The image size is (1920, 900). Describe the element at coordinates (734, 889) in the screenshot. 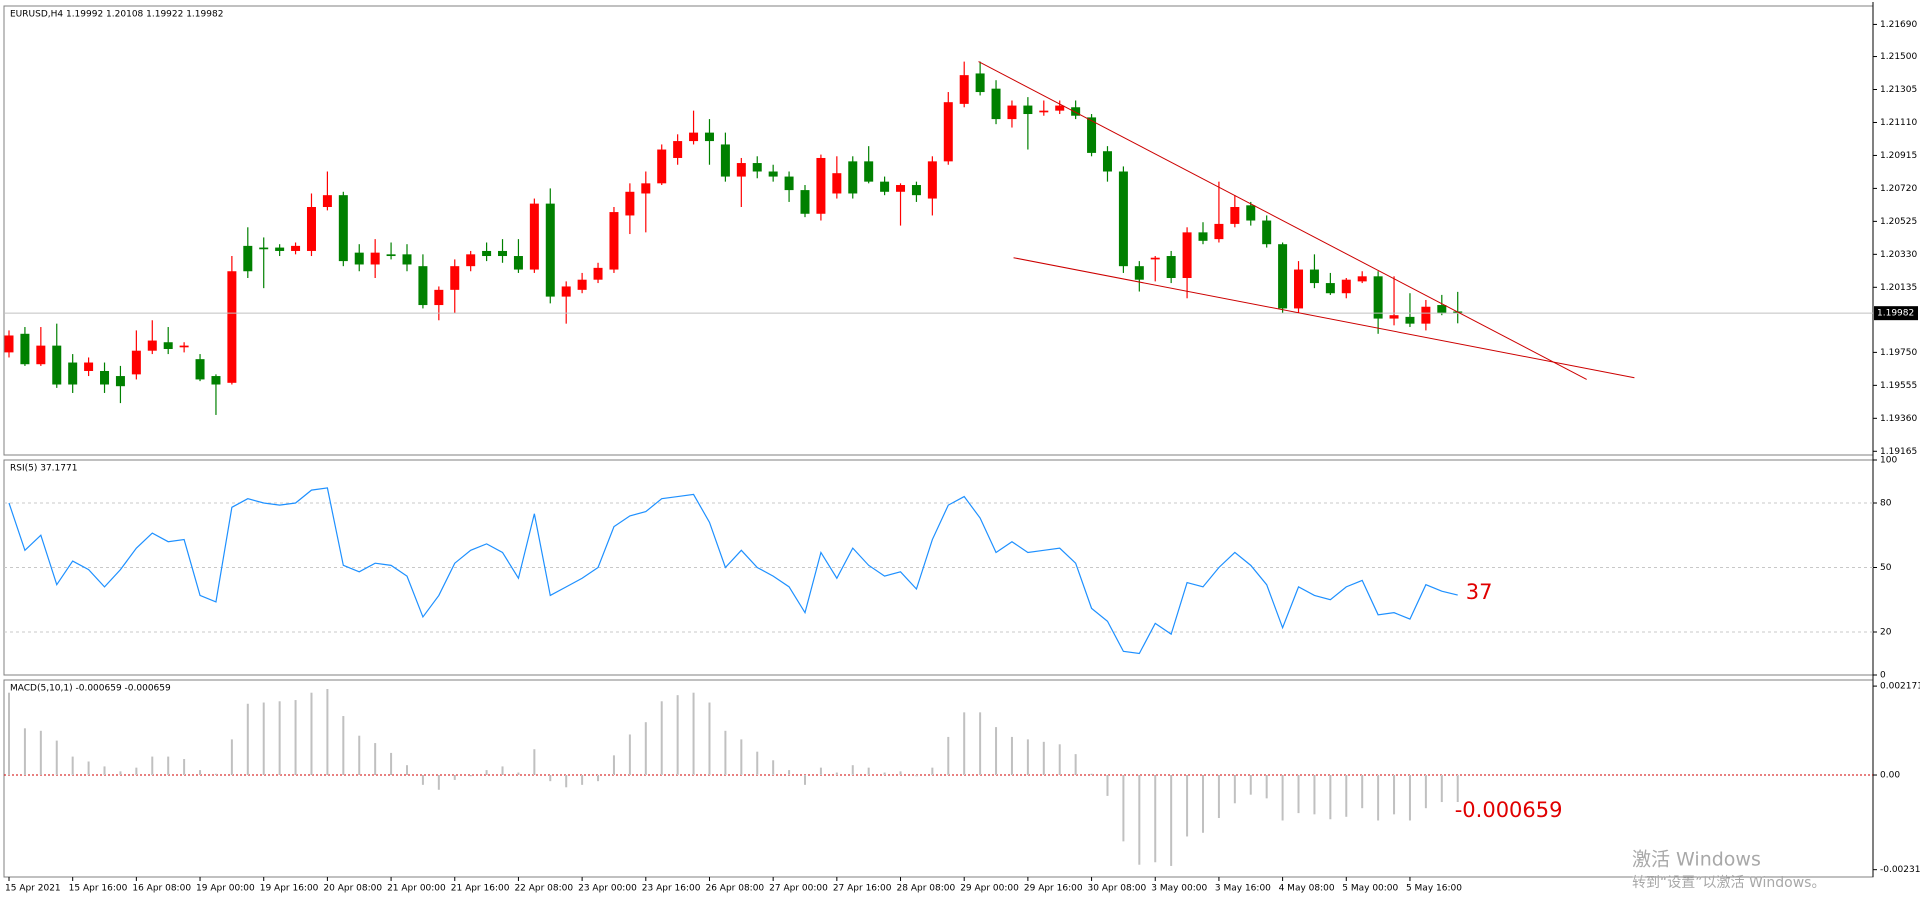

I see `x-tick-label: 26 Apr 08:00` at that location.